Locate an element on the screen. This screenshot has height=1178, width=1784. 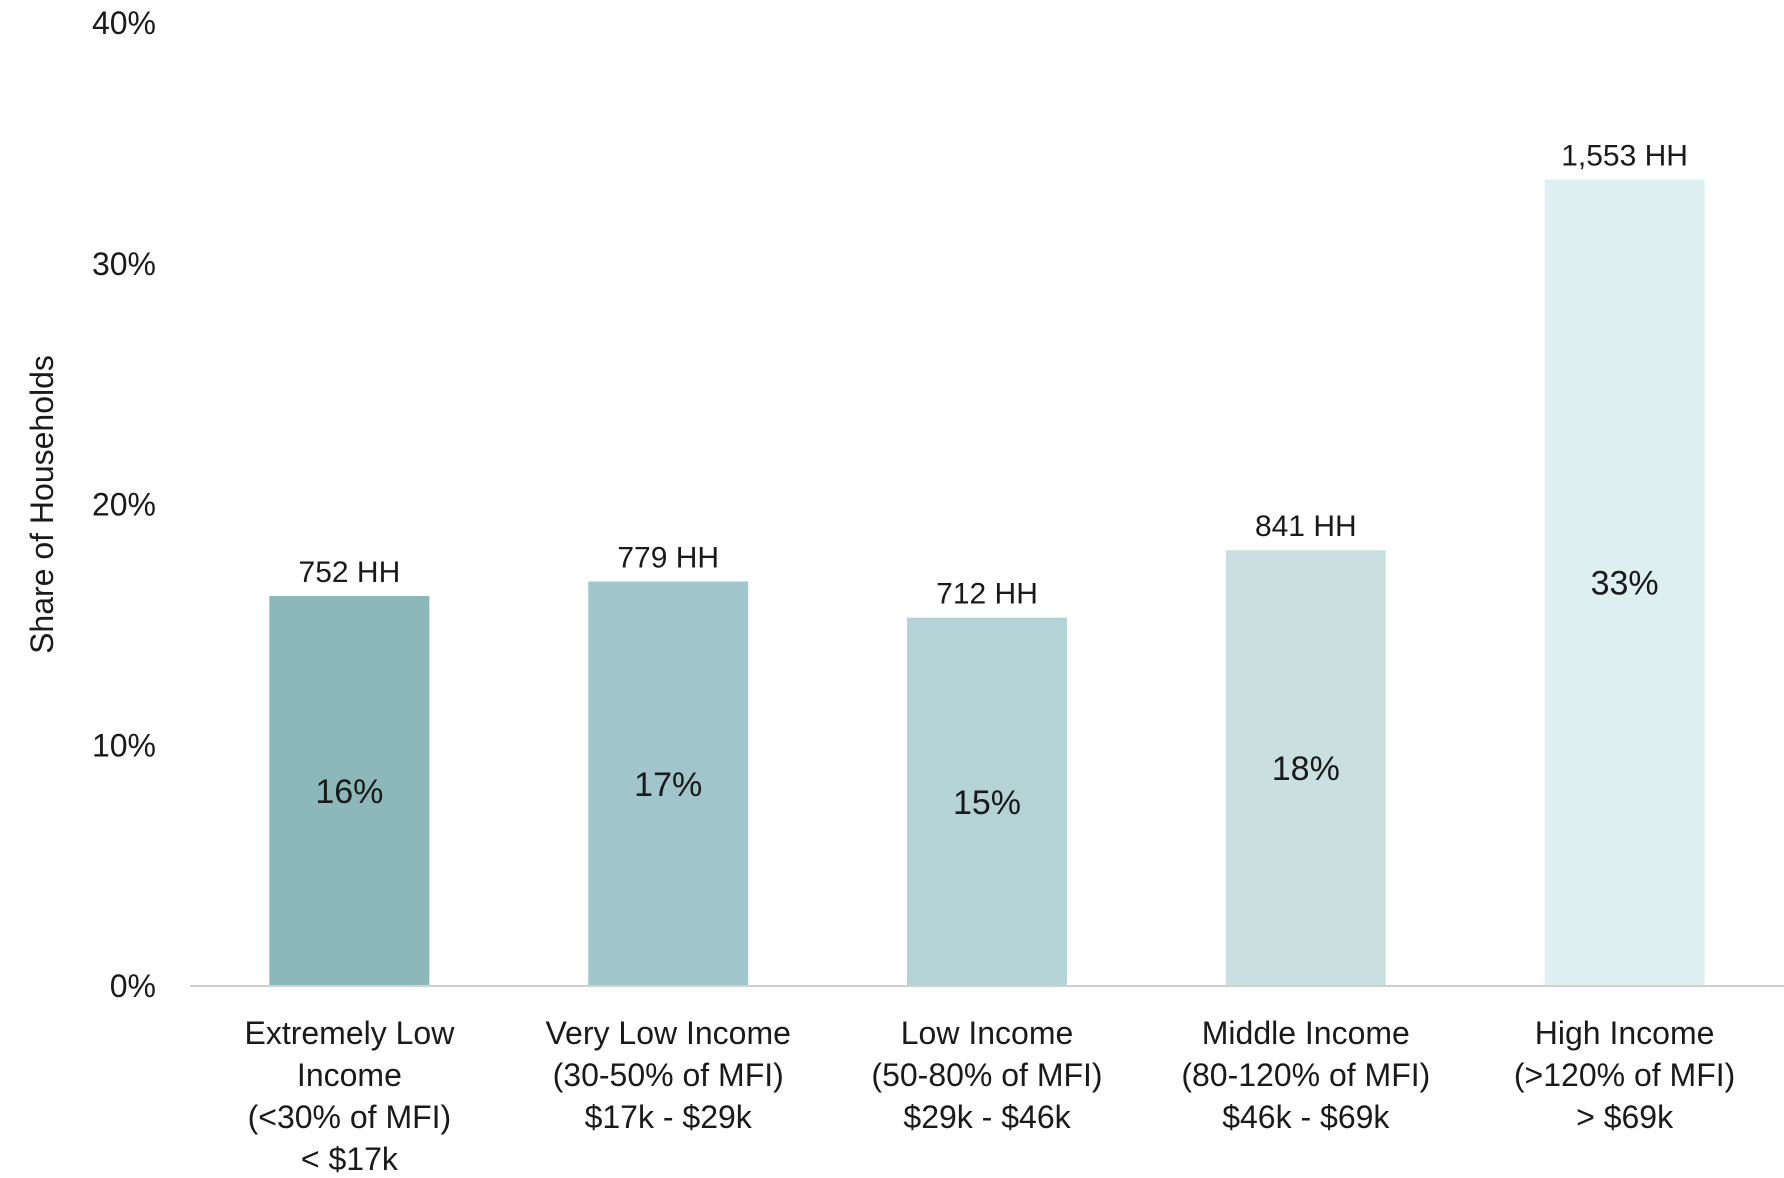
category-label: Middle Income (80-120% of MFI) $46k - $69k is located at coordinates (1305, 1075).